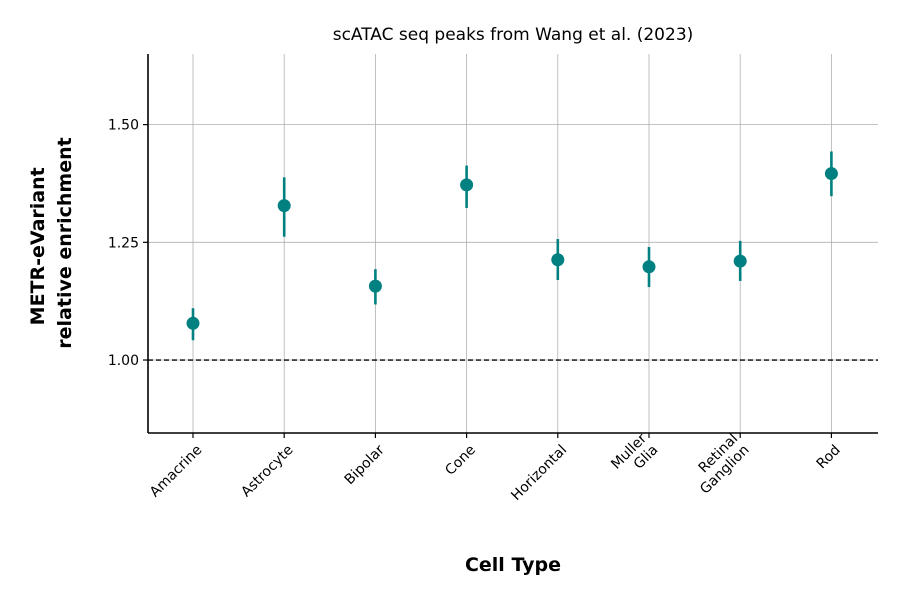 Image resolution: width=900 pixels, height=600 pixels. I want to click on y-tick-label: 1.25, so click(123, 243).